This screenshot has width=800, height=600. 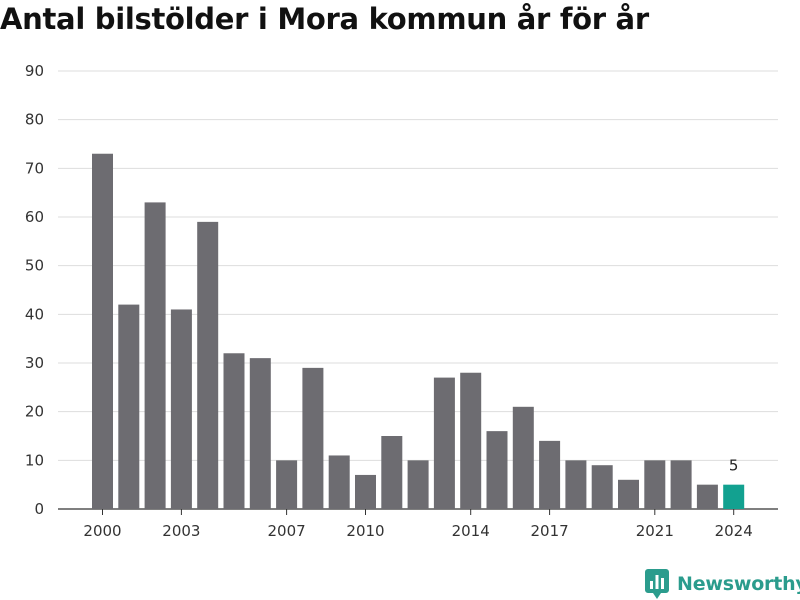 I want to click on bar-2000, so click(x=102, y=331).